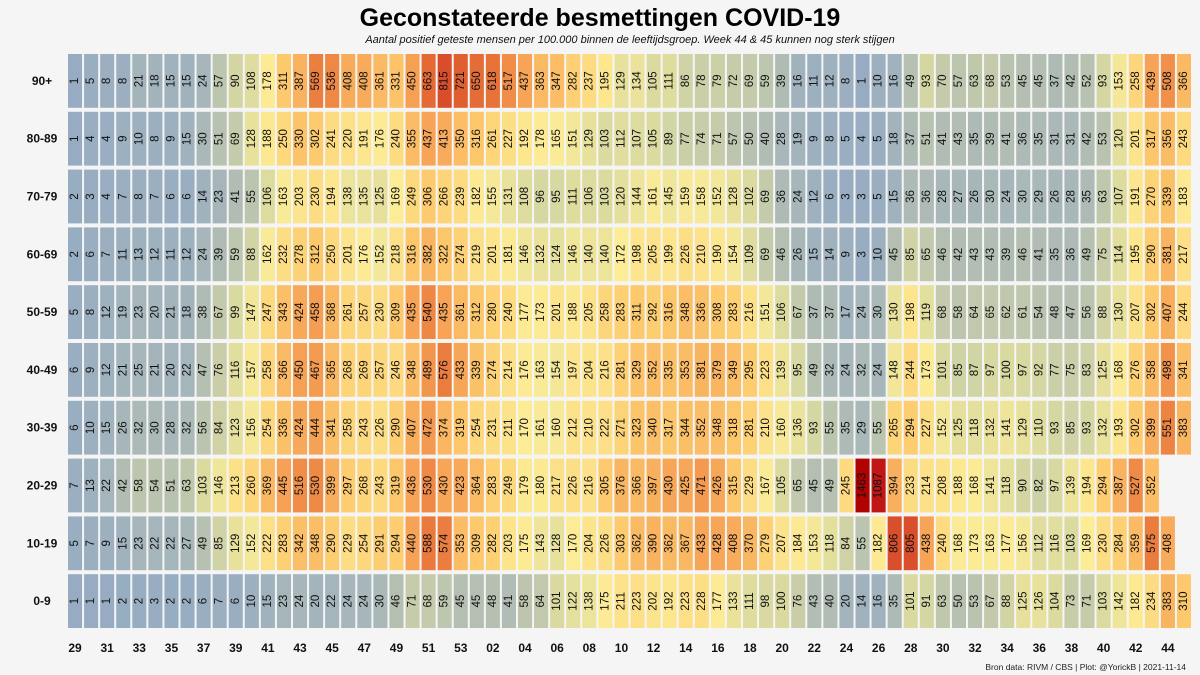 This screenshot has height=675, width=1200. I want to click on cell-value-label: 56, so click(204, 427).